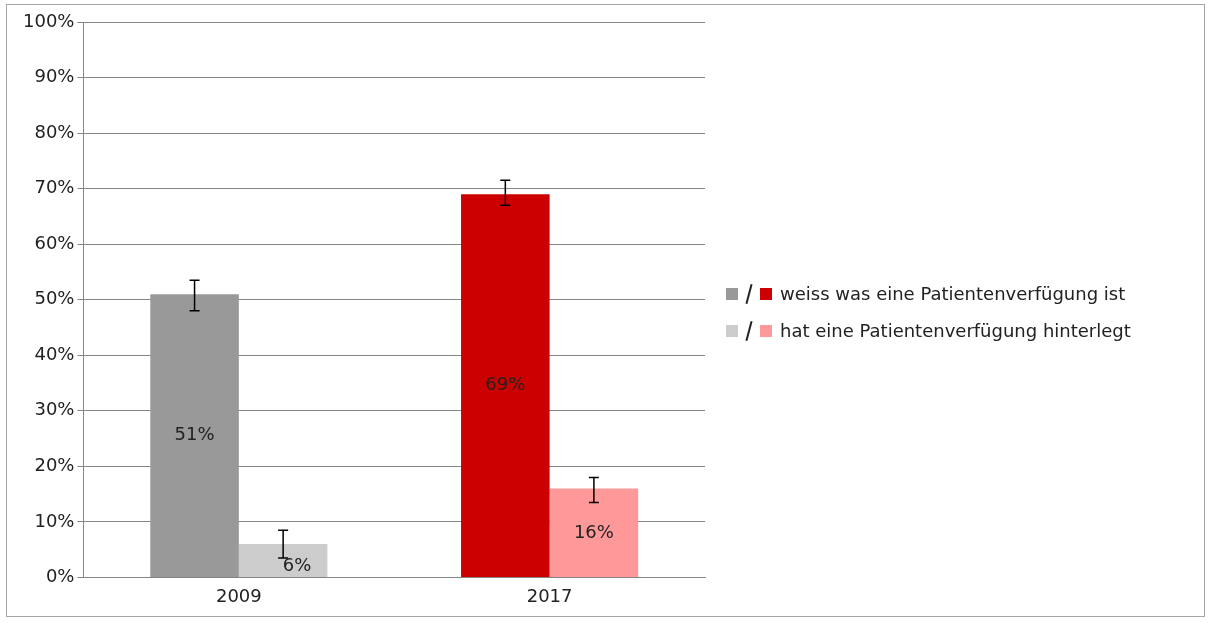  What do you see at coordinates (48, 20) in the screenshot?
I see `y-tick-label: 100%` at bounding box center [48, 20].